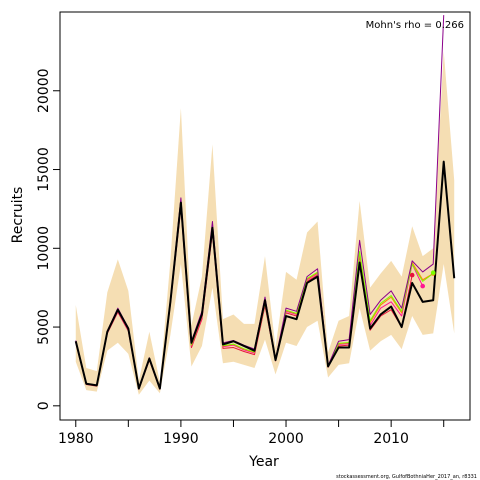 Image resolution: width=480 pixels, height=480 pixels. Describe the element at coordinates (18, 215) in the screenshot. I see `y-axis-title: Recruits` at that location.